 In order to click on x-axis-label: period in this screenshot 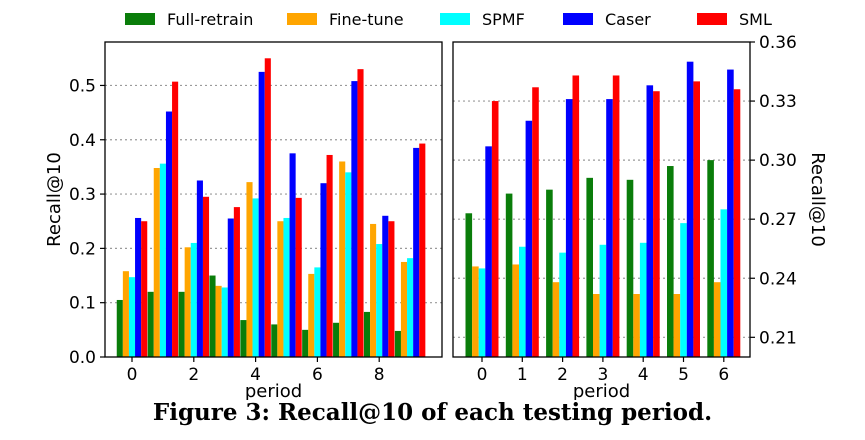, I will do `click(273, 390)`.